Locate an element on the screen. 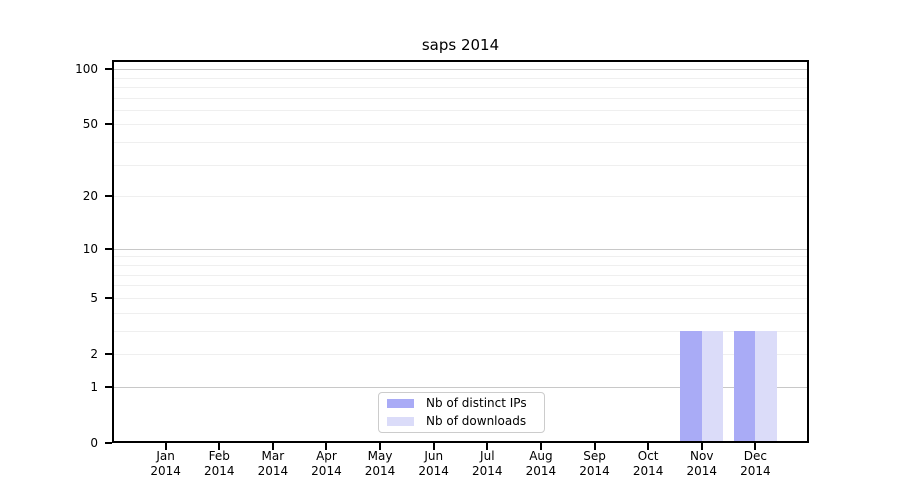 This screenshot has height=500, width=900. x-month-text: Apr is located at coordinates (326, 456).